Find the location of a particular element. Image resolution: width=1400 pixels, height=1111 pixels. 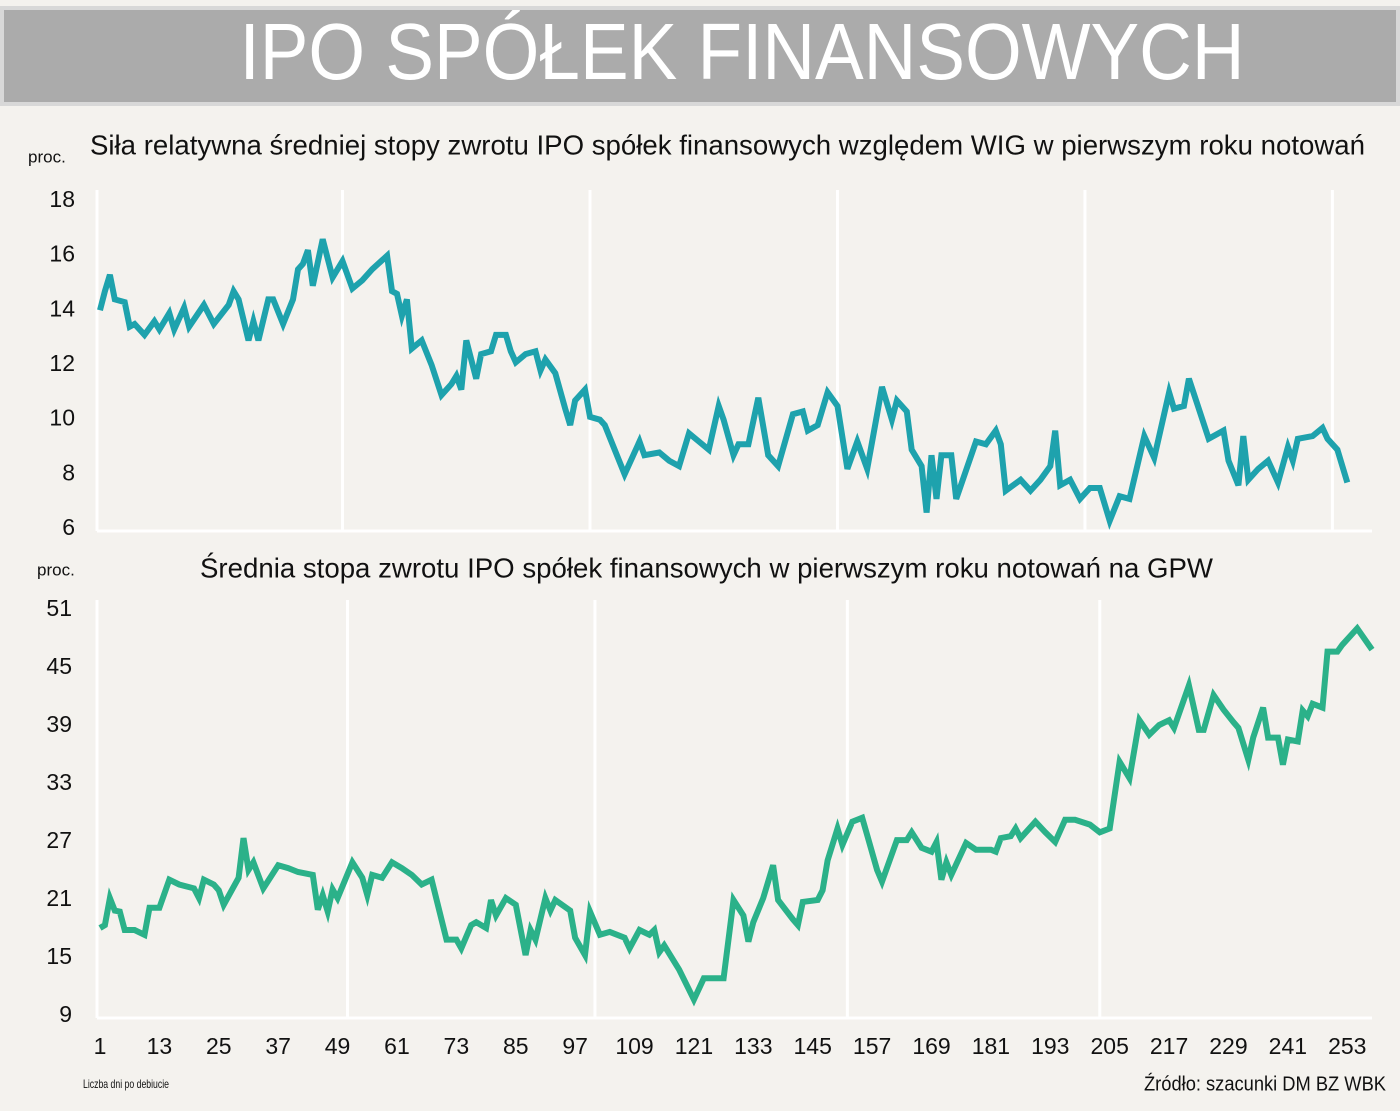

y-tick-label: 14 is located at coordinates (62, 308).